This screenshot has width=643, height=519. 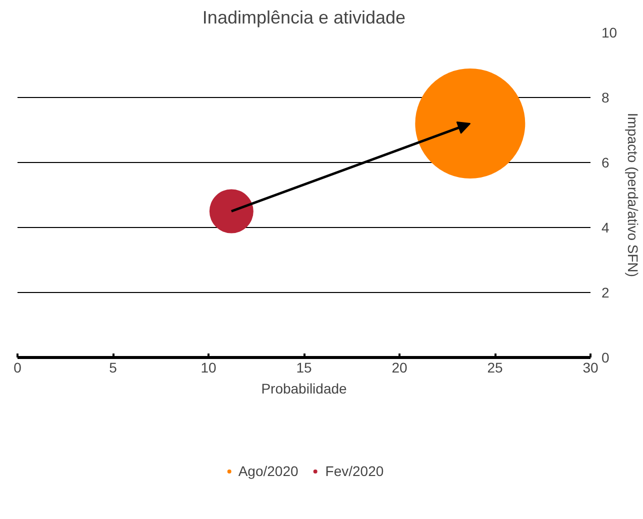 I want to click on legend-label: Ago/2020, so click(x=268, y=470).